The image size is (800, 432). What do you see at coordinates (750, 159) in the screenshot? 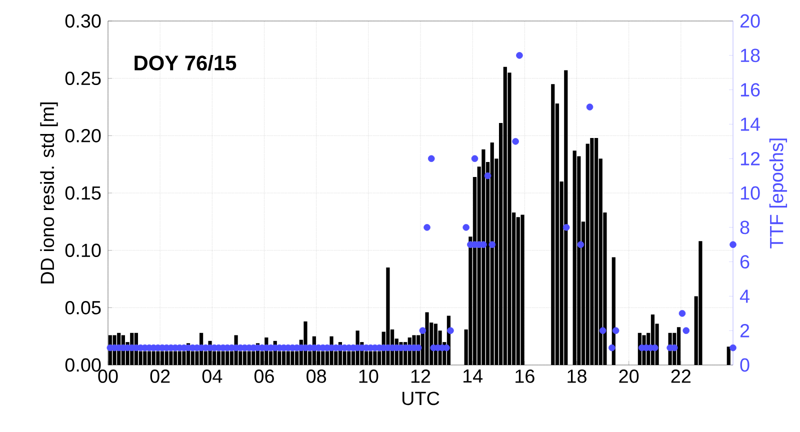
I see `y2-tick-label: 12` at bounding box center [750, 159].